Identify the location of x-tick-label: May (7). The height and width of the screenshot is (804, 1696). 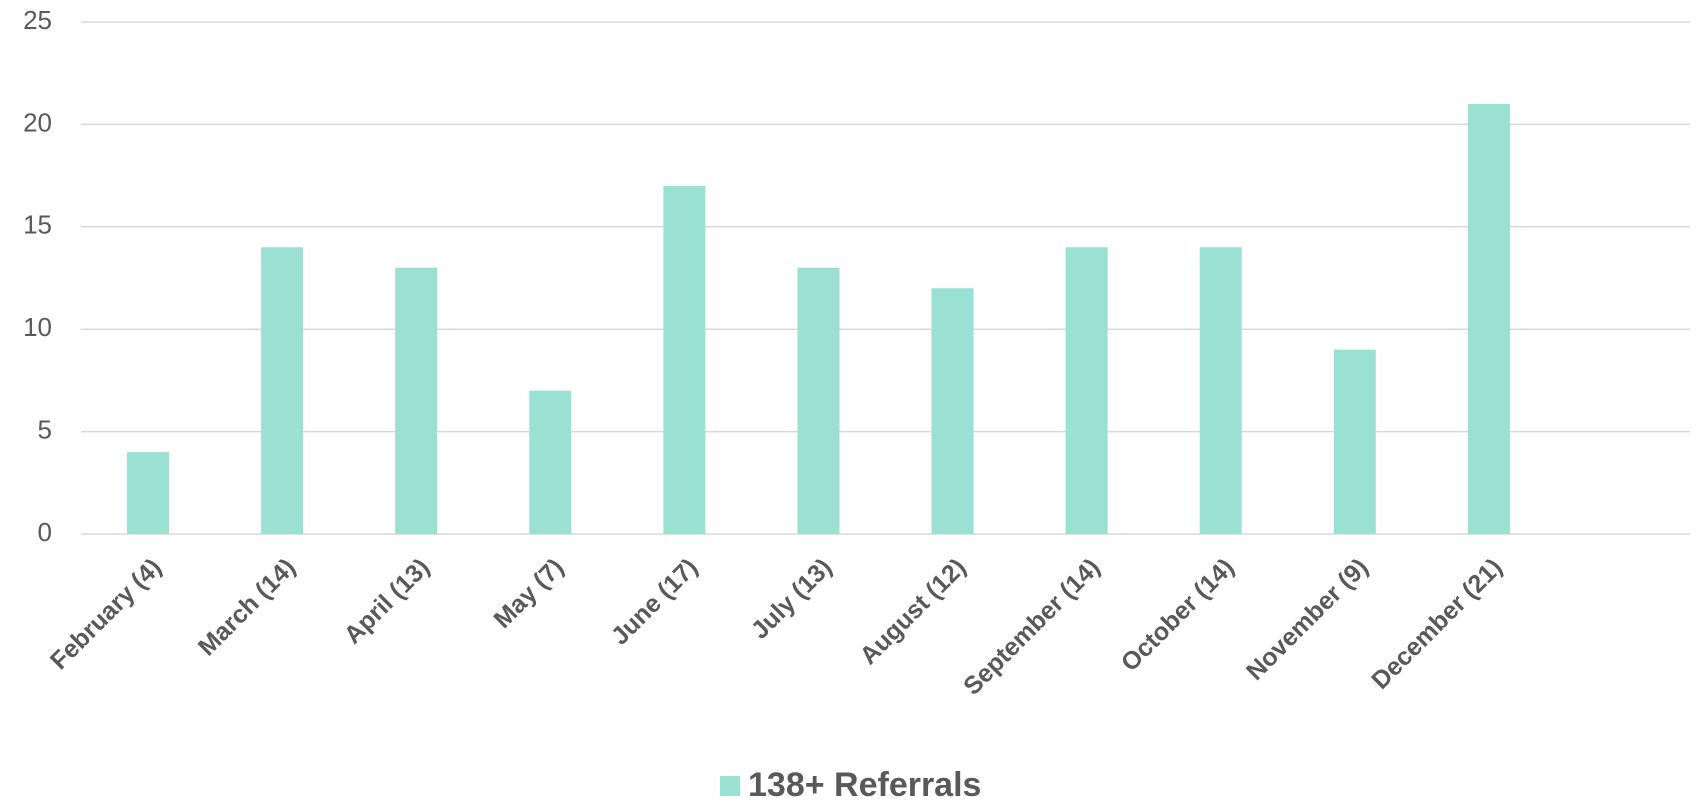
(528, 593).